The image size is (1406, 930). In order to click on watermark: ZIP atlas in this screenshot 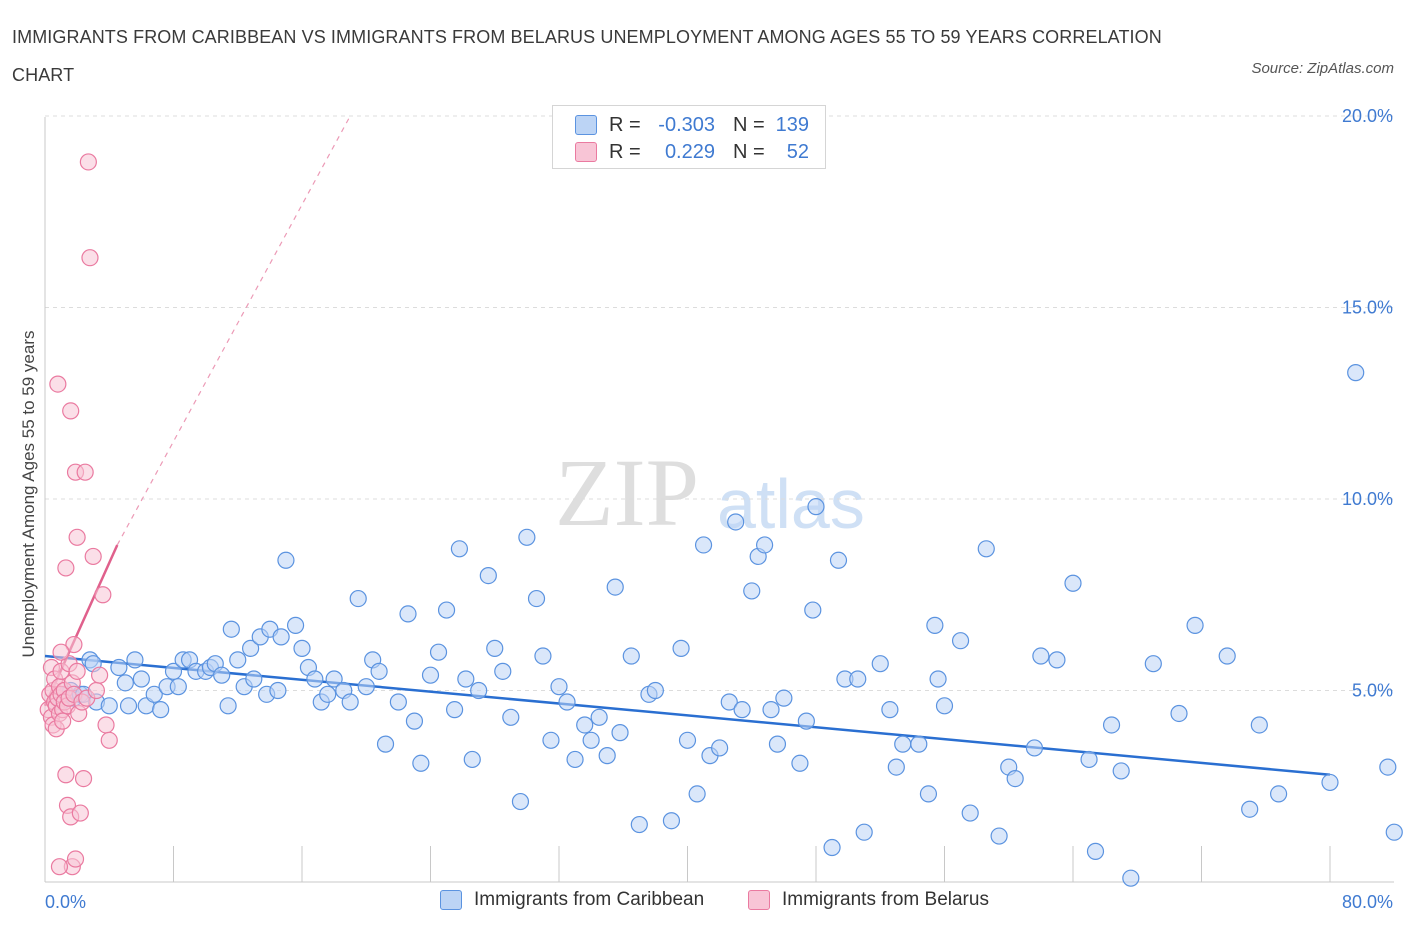, I will do `click(710, 492)`.